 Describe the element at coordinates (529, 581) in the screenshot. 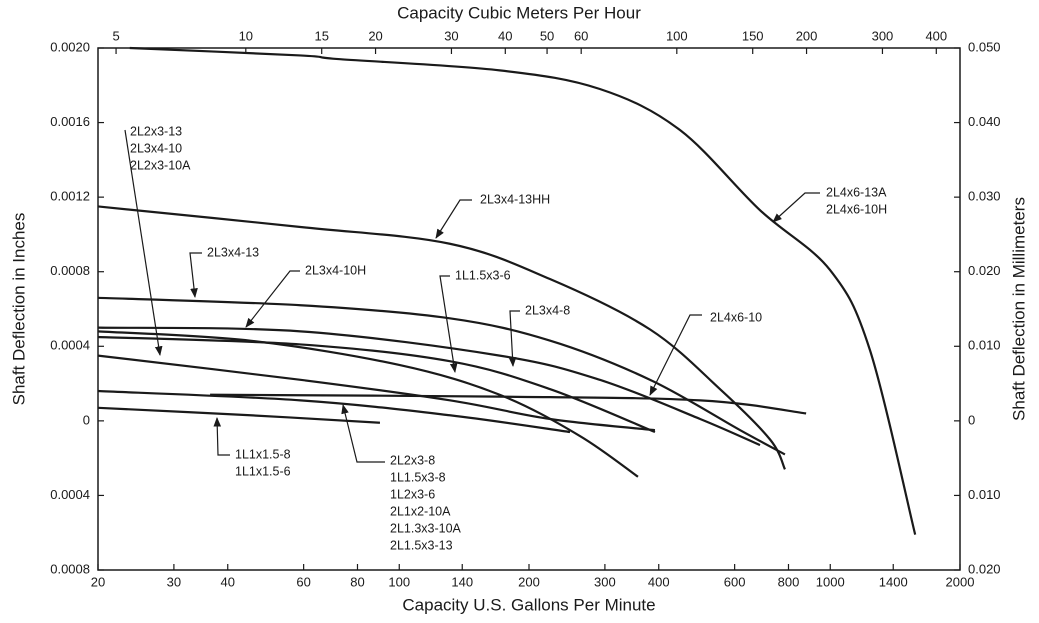

I see `x-tick-label: 200` at that location.